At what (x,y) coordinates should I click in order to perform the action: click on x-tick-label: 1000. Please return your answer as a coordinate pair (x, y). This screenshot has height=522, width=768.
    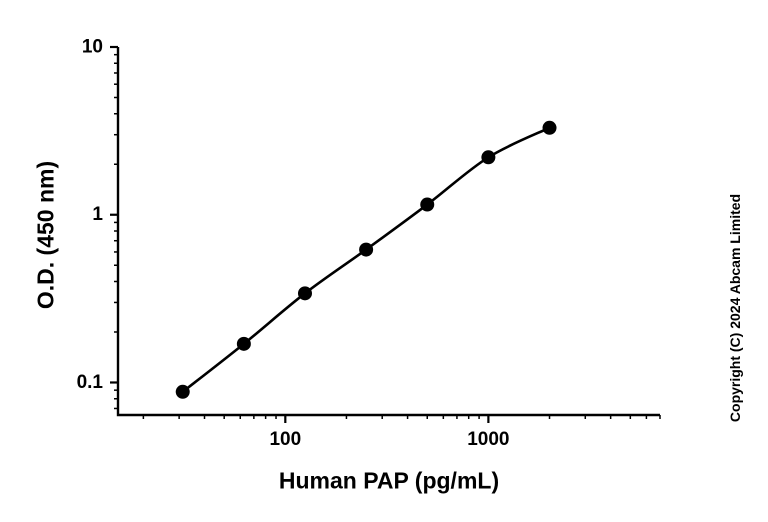
    Looking at the image, I should click on (488, 439).